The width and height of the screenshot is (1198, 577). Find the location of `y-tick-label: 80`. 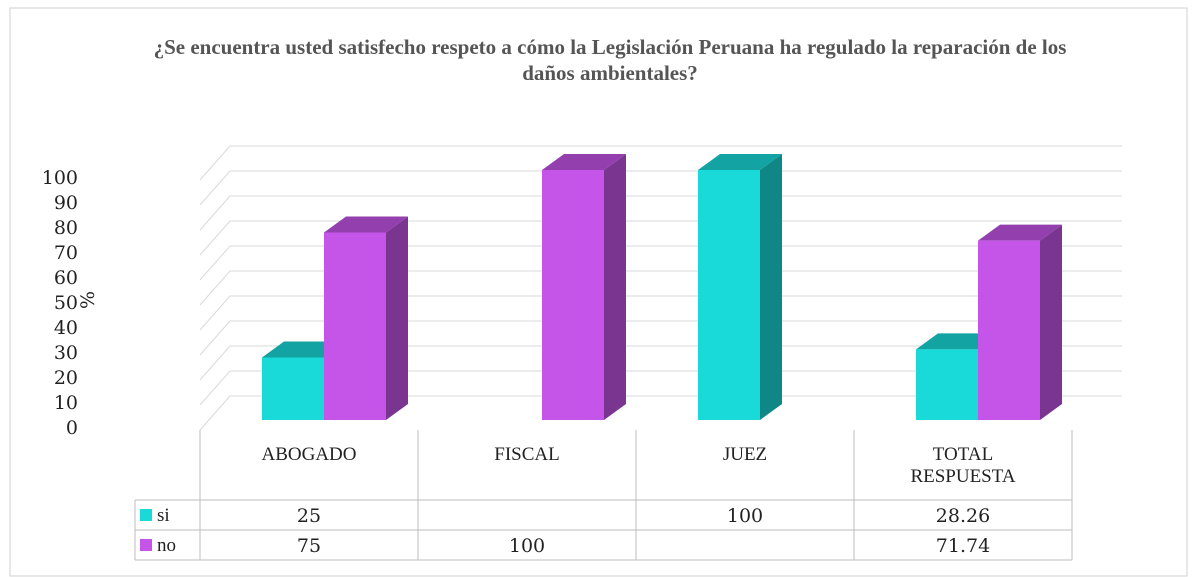

y-tick-label: 80 is located at coordinates (66, 228).